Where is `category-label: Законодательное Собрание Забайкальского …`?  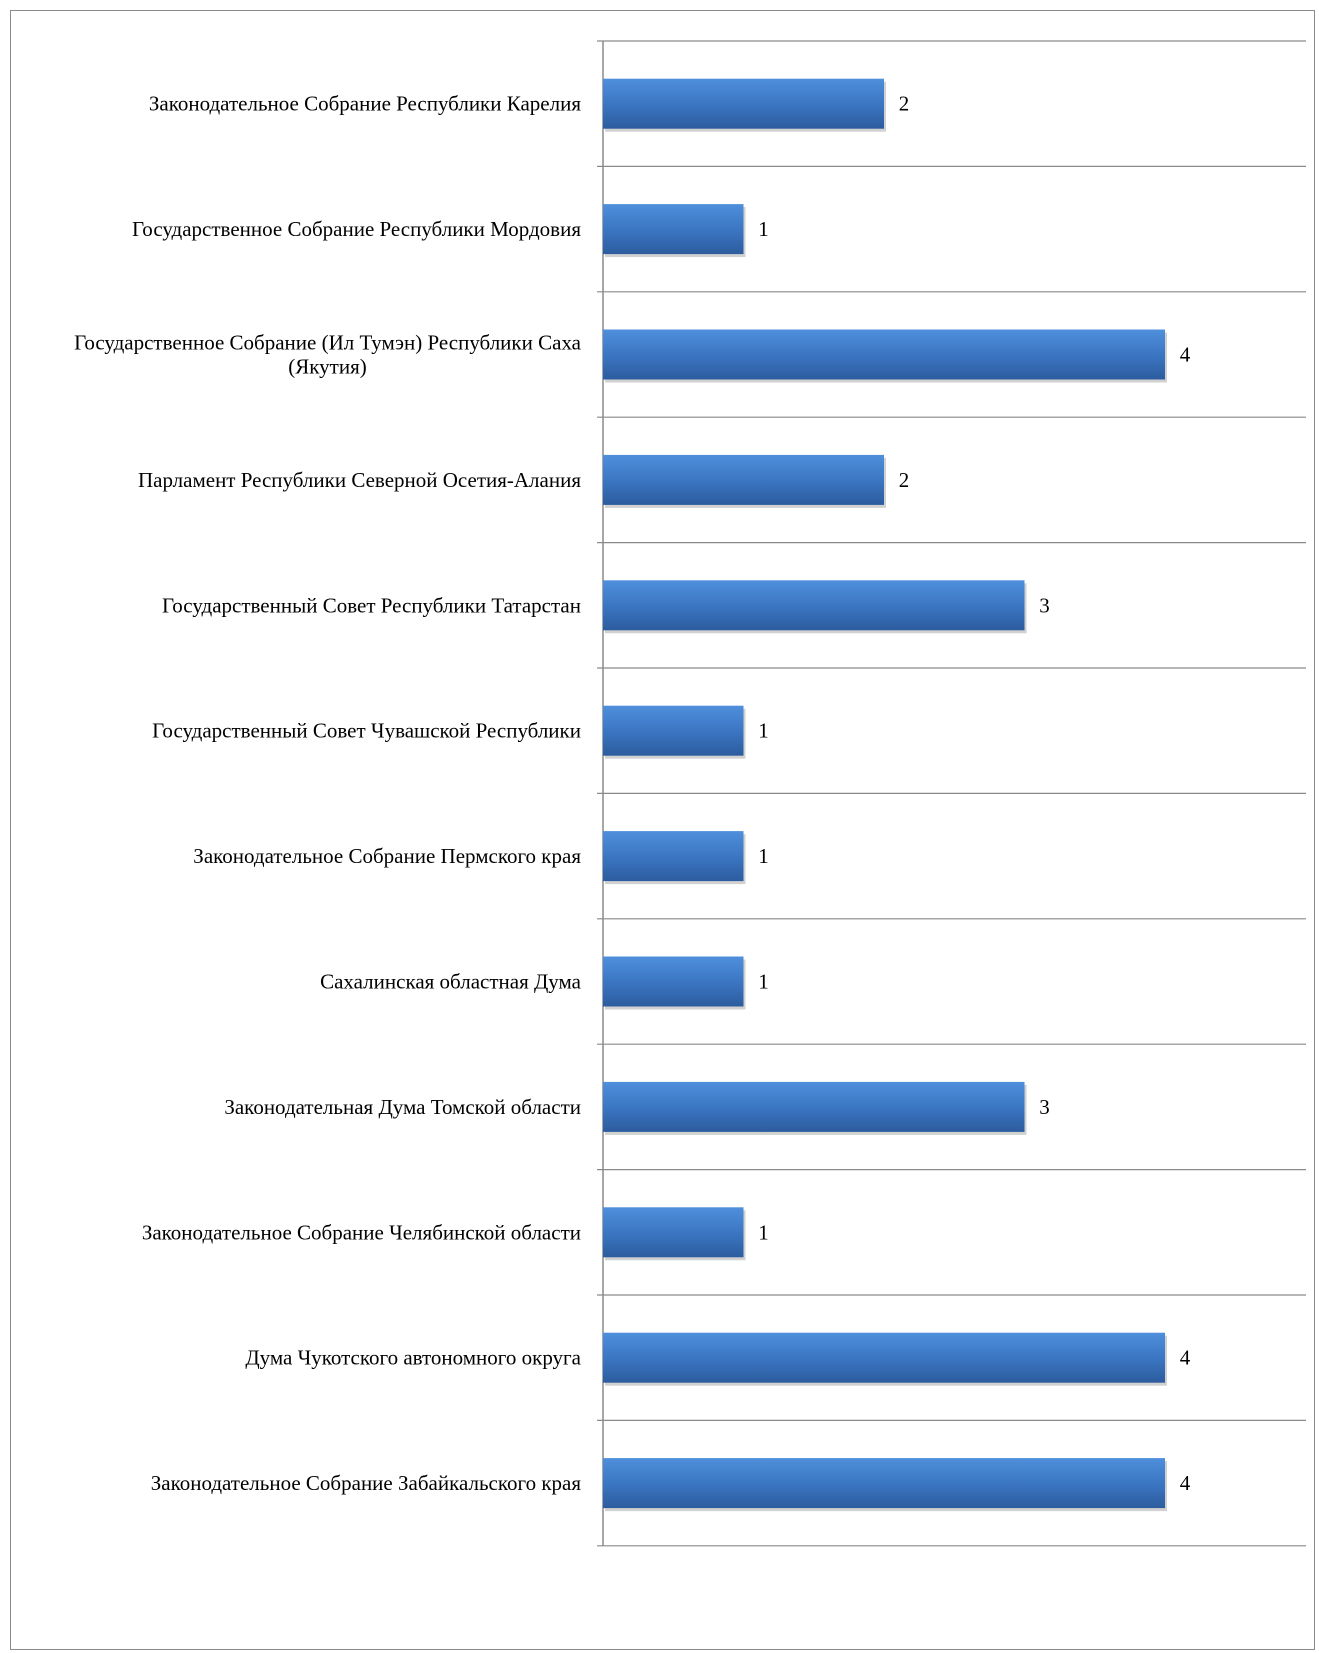
category-label: Законодательное Собрание Забайкальского … is located at coordinates (366, 1483).